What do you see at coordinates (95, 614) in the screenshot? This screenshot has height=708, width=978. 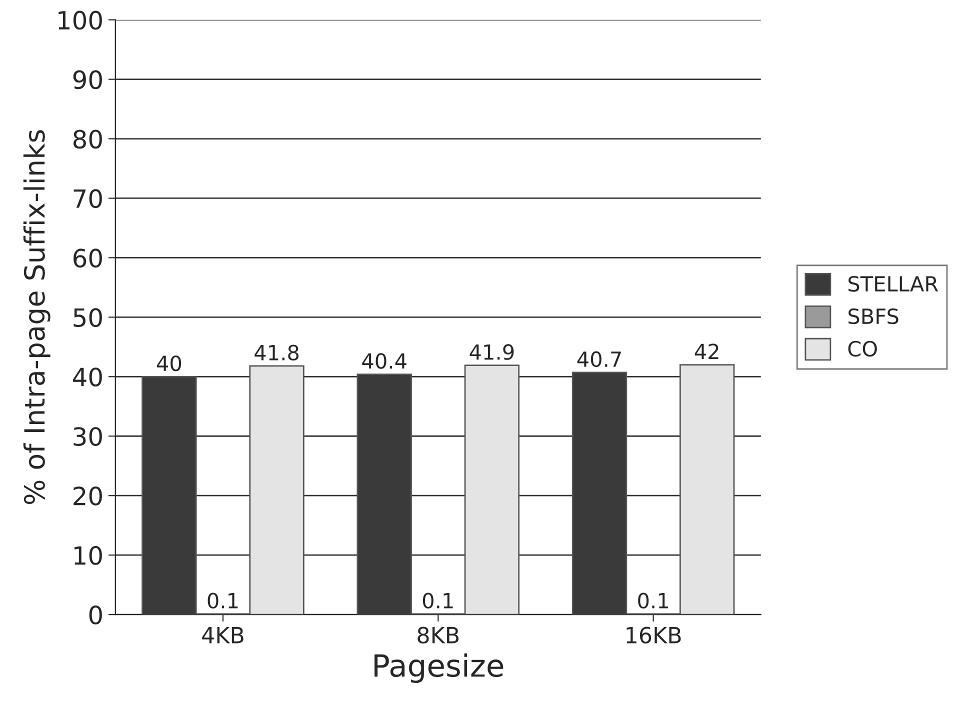 I see `y-tick-label: 0` at bounding box center [95, 614].